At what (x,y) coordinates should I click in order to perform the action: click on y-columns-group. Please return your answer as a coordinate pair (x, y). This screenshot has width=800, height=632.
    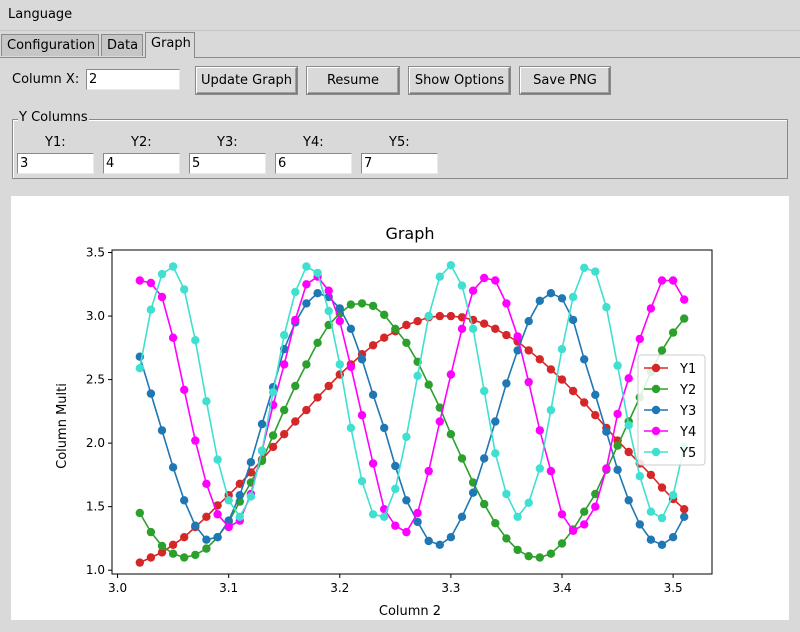
    Looking at the image, I should click on (400, 149).